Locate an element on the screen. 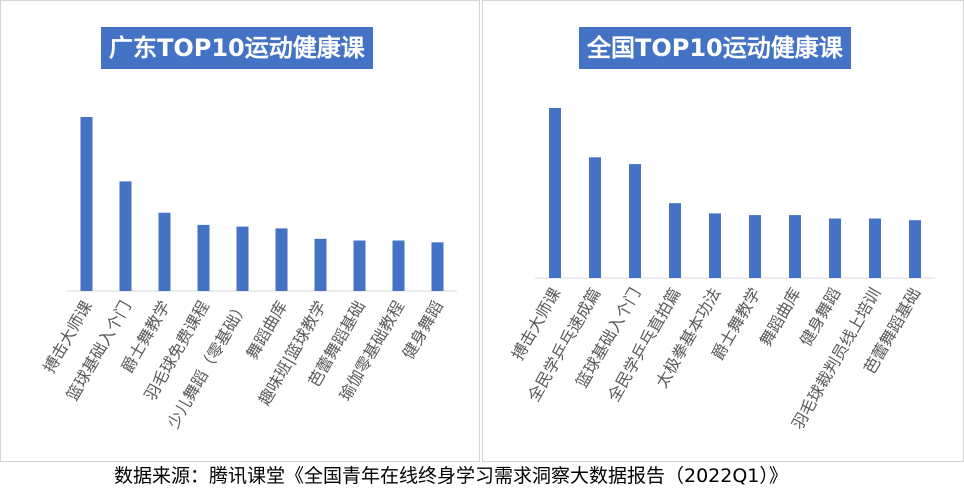 The width and height of the screenshot is (964, 494). chart-title: 全国TOP10运动健康课 is located at coordinates (715, 48).